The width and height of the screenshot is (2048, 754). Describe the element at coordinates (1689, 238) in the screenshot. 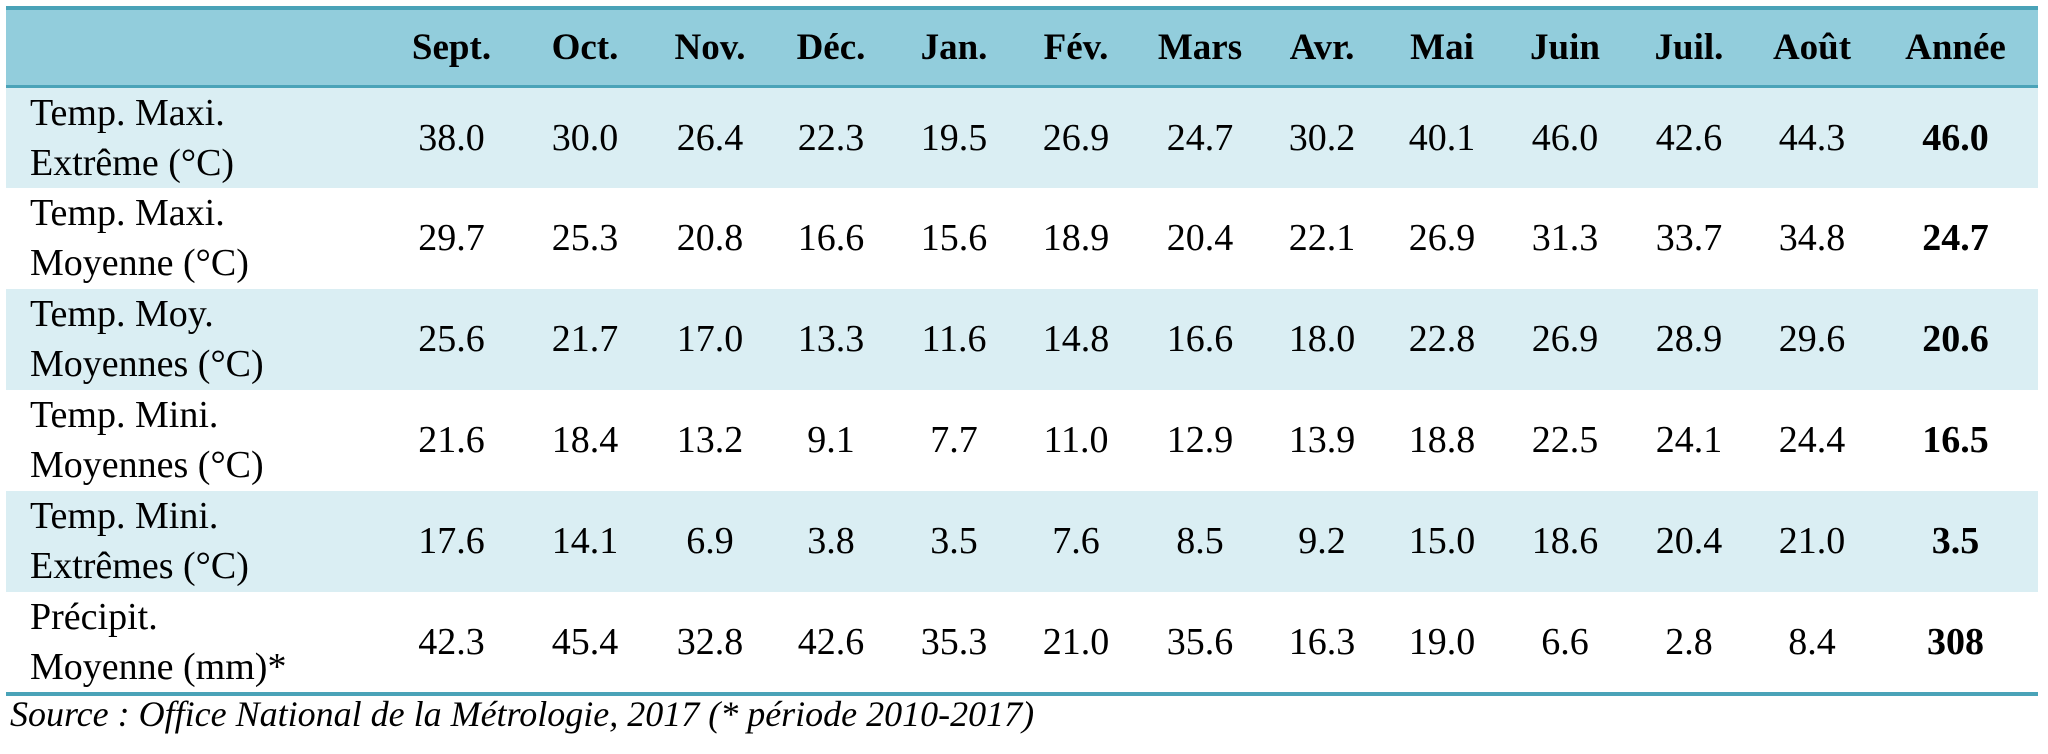

I see `value-cell: 33.7` at that location.